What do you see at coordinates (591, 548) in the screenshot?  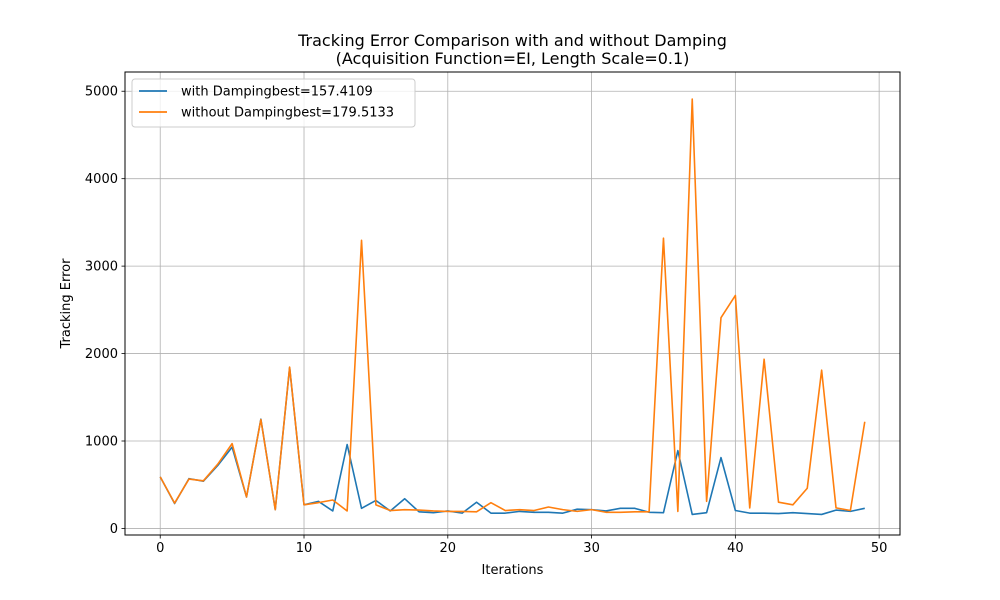 I see `x-tick-label: 30` at bounding box center [591, 548].